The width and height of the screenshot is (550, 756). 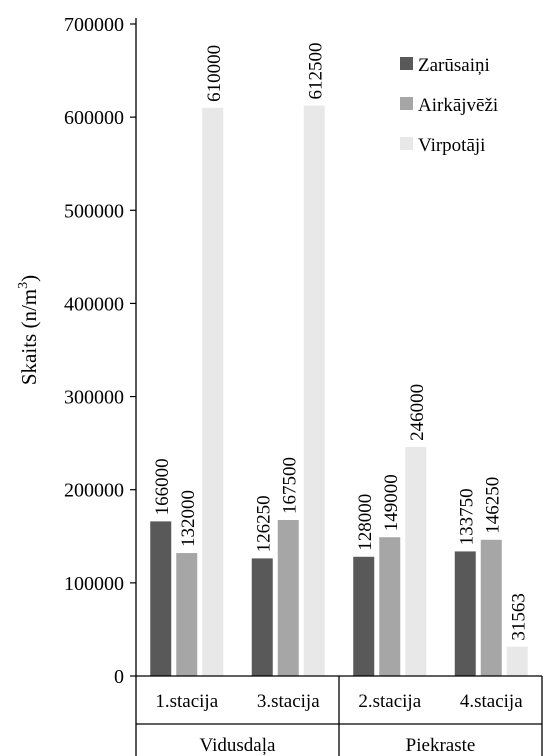 What do you see at coordinates (94, 118) in the screenshot?
I see `y-tick-label: 600000` at bounding box center [94, 118].